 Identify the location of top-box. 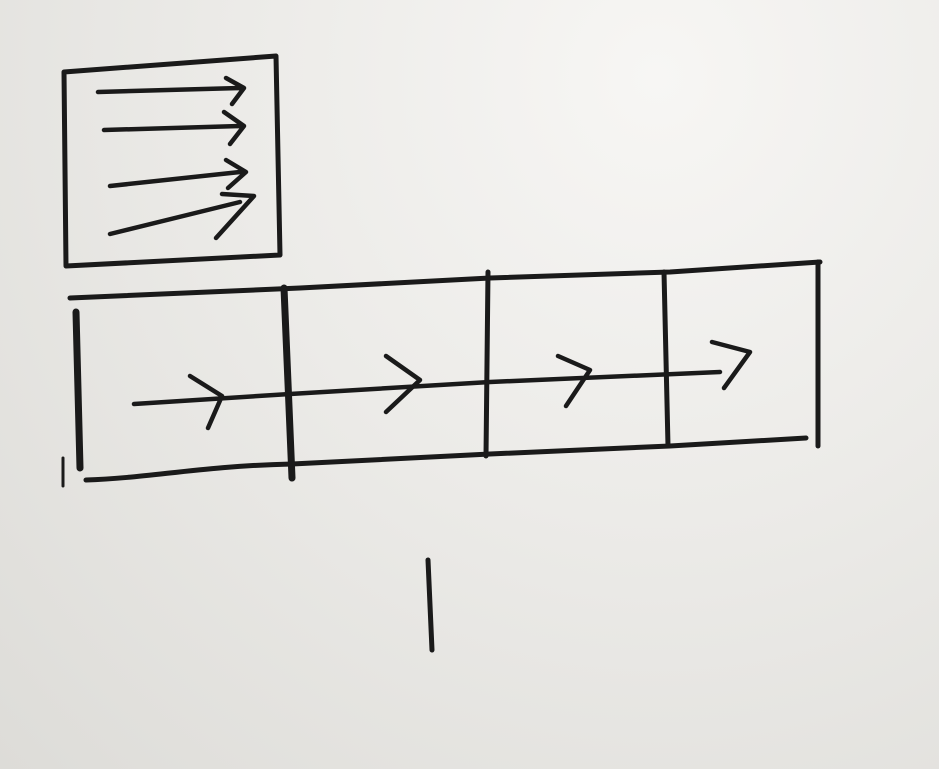
(172, 161).